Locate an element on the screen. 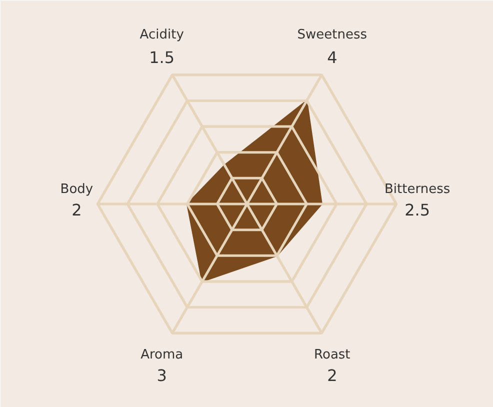  spoke-label: Acidity 1.5 is located at coordinates (162, 47).